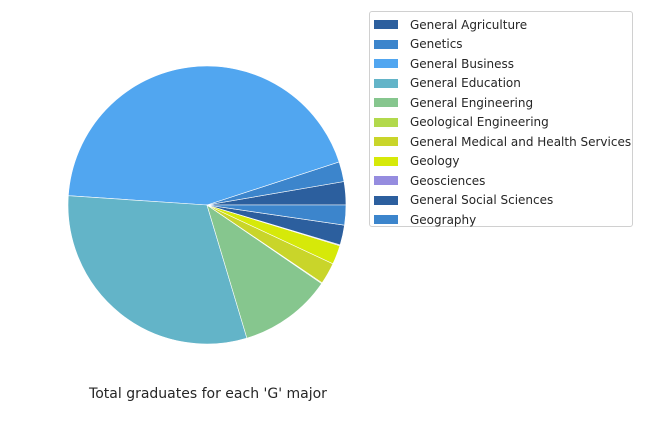 The height and width of the screenshot is (441, 657). What do you see at coordinates (435, 161) in the screenshot?
I see `legend-label: Geology` at bounding box center [435, 161].